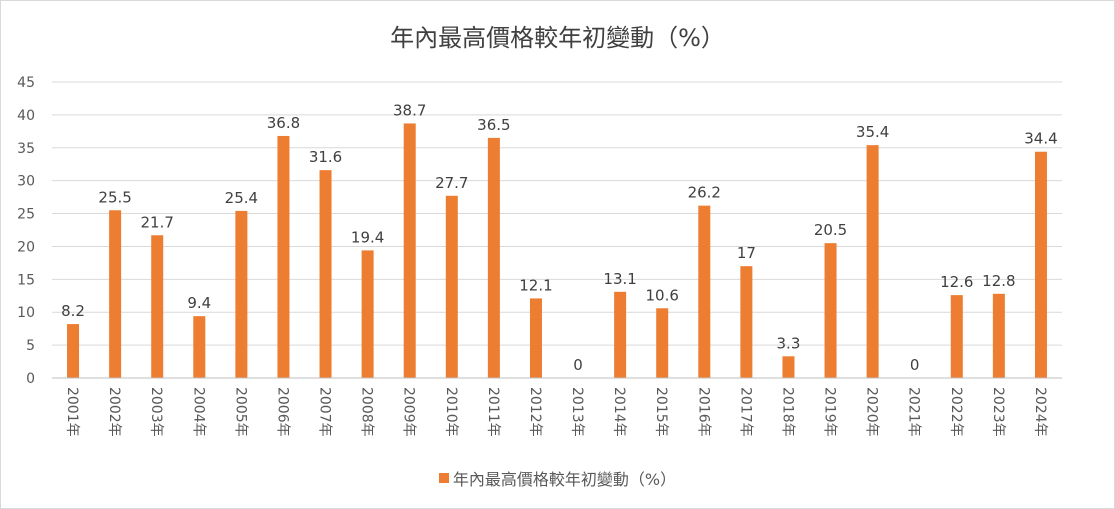  I want to click on x-tick-label: 2024年, so click(1040, 412).